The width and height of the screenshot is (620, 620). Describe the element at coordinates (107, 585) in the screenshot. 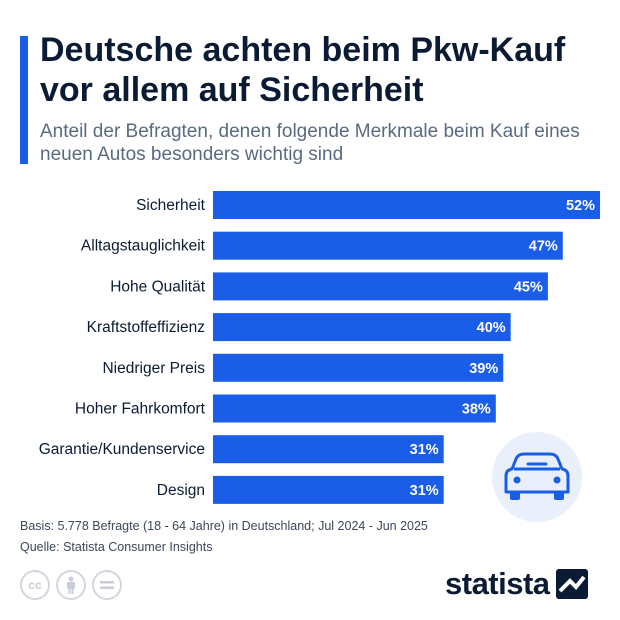

I see `no-derivatives-icon` at that location.